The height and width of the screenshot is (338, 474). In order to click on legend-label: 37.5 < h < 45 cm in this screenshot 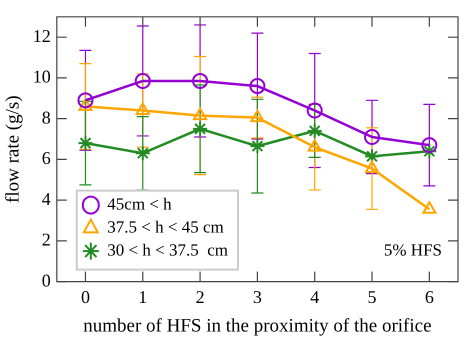, I will do `click(165, 227)`.